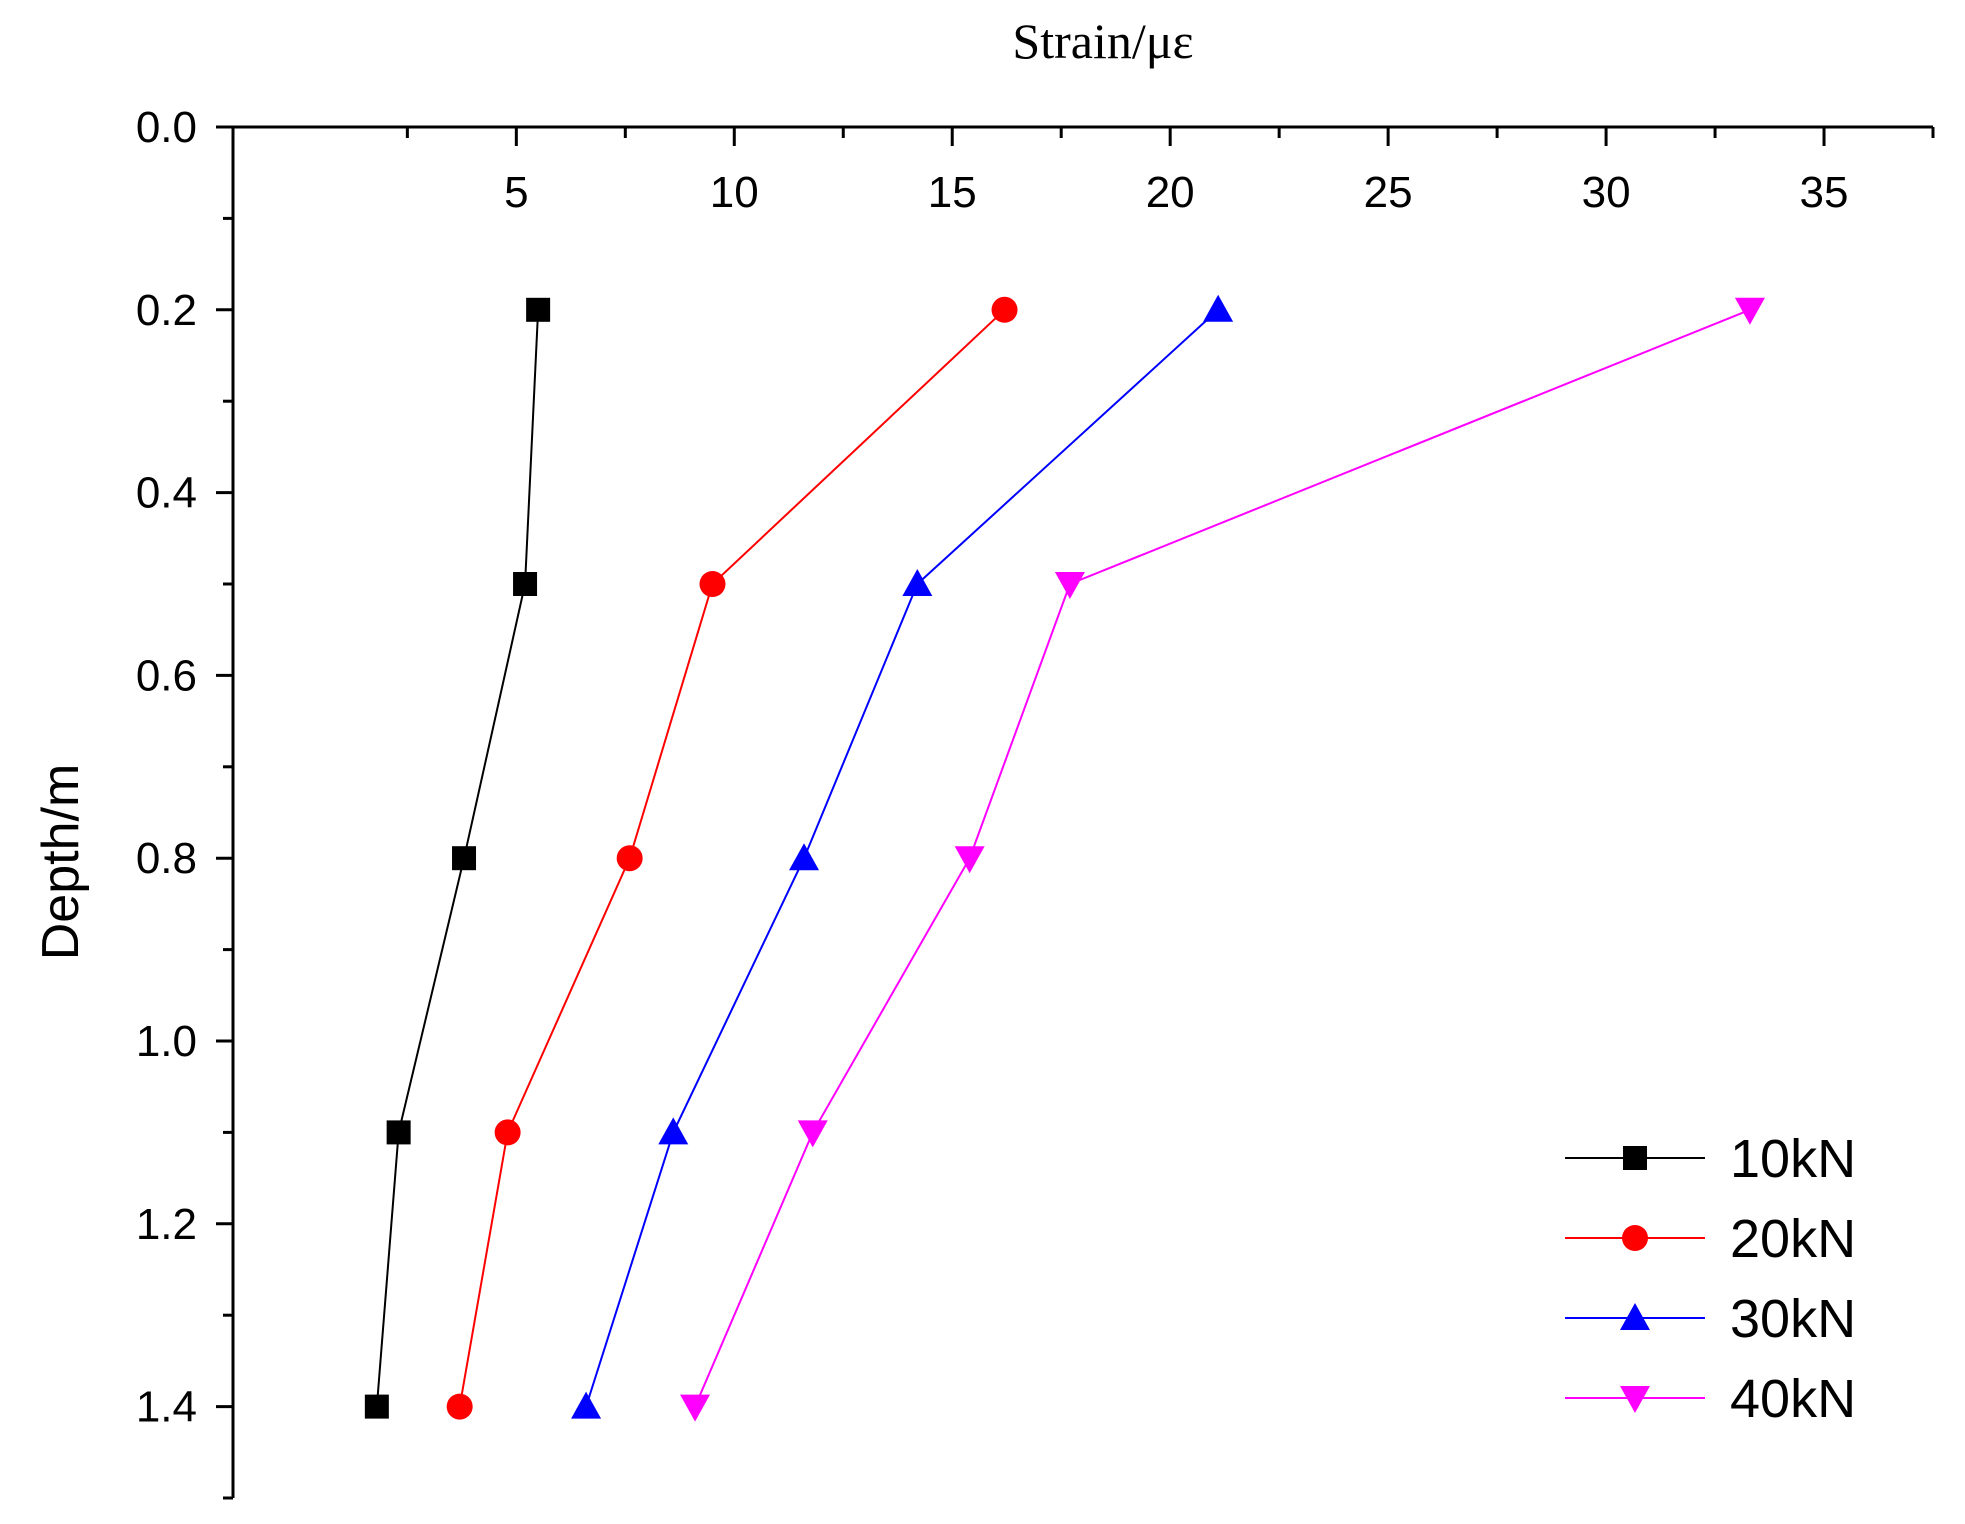  Describe the element at coordinates (952, 192) in the screenshot. I see `x-tick-label: 15` at that location.